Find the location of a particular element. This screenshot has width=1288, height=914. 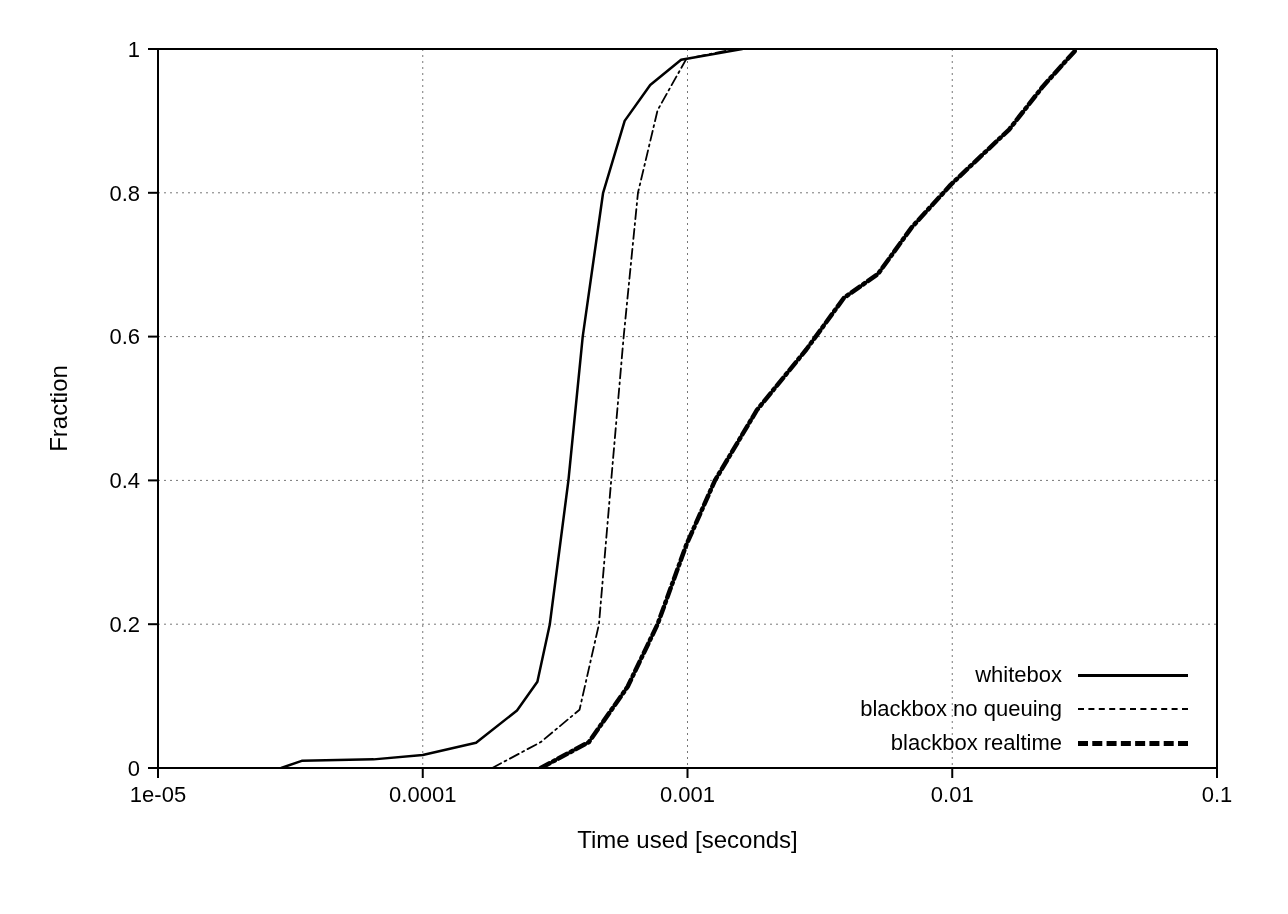

legend-label: blackbox realtime is located at coordinates (976, 743).